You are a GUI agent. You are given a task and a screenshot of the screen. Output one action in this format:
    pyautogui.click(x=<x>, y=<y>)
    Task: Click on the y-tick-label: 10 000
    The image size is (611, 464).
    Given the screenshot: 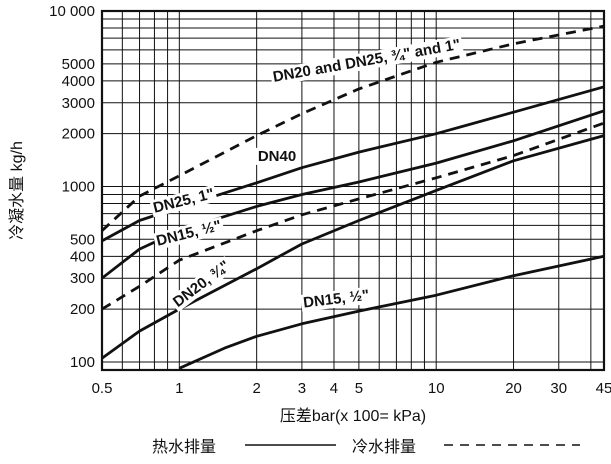 What is the action you would take?
    pyautogui.click(x=72, y=11)
    